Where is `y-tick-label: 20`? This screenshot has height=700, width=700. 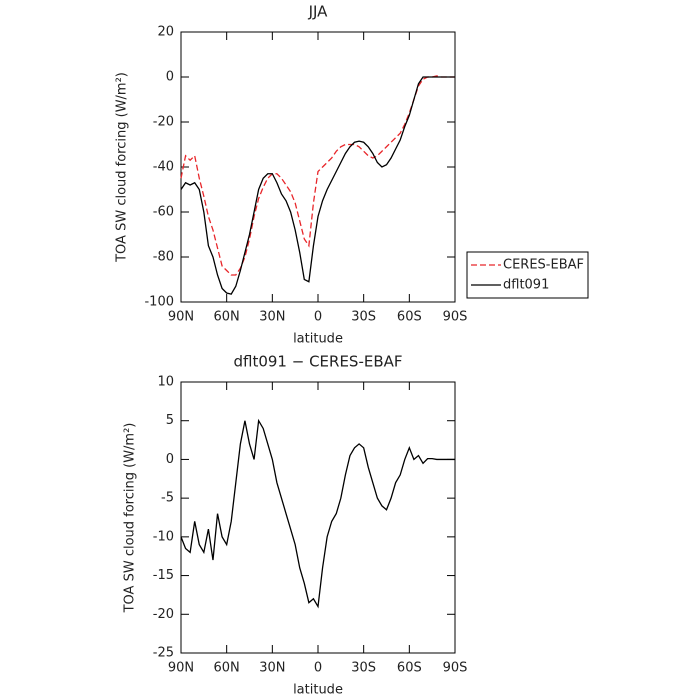
y-tick-label: 20 is located at coordinates (165, 32).